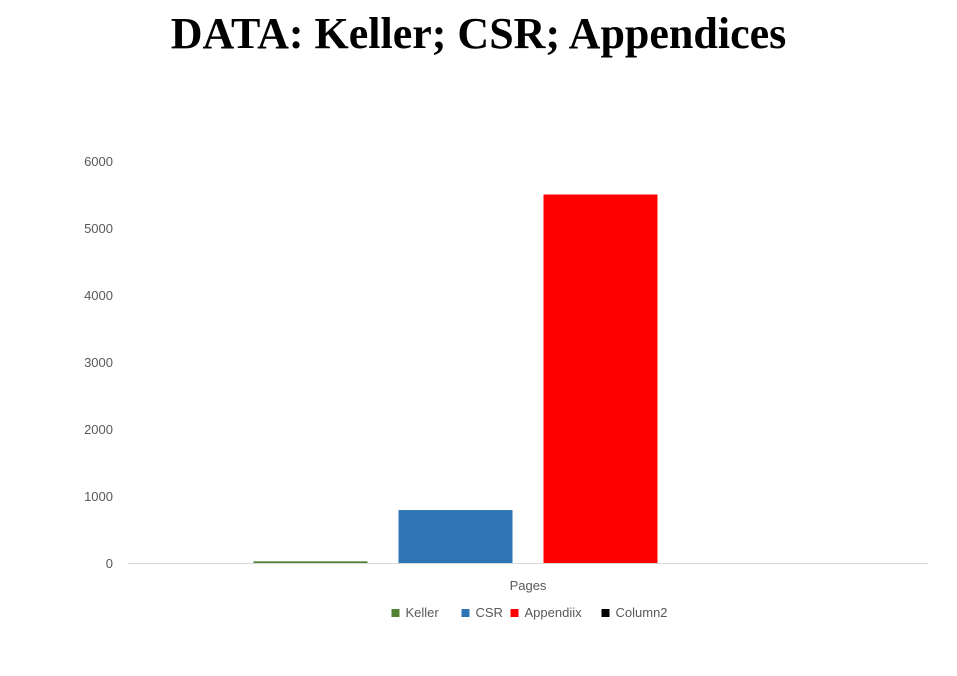 This screenshot has width=957, height=676. I want to click on x-category-label: Pages, so click(528, 585).